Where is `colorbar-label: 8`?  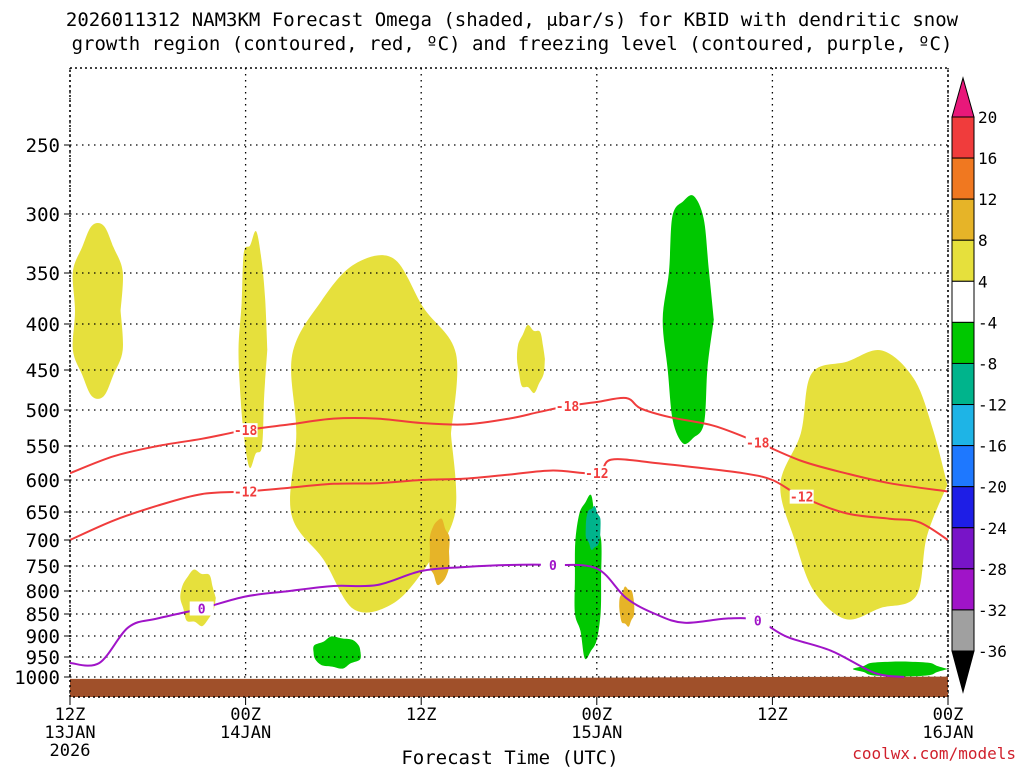 colorbar-label: 8 is located at coordinates (983, 240).